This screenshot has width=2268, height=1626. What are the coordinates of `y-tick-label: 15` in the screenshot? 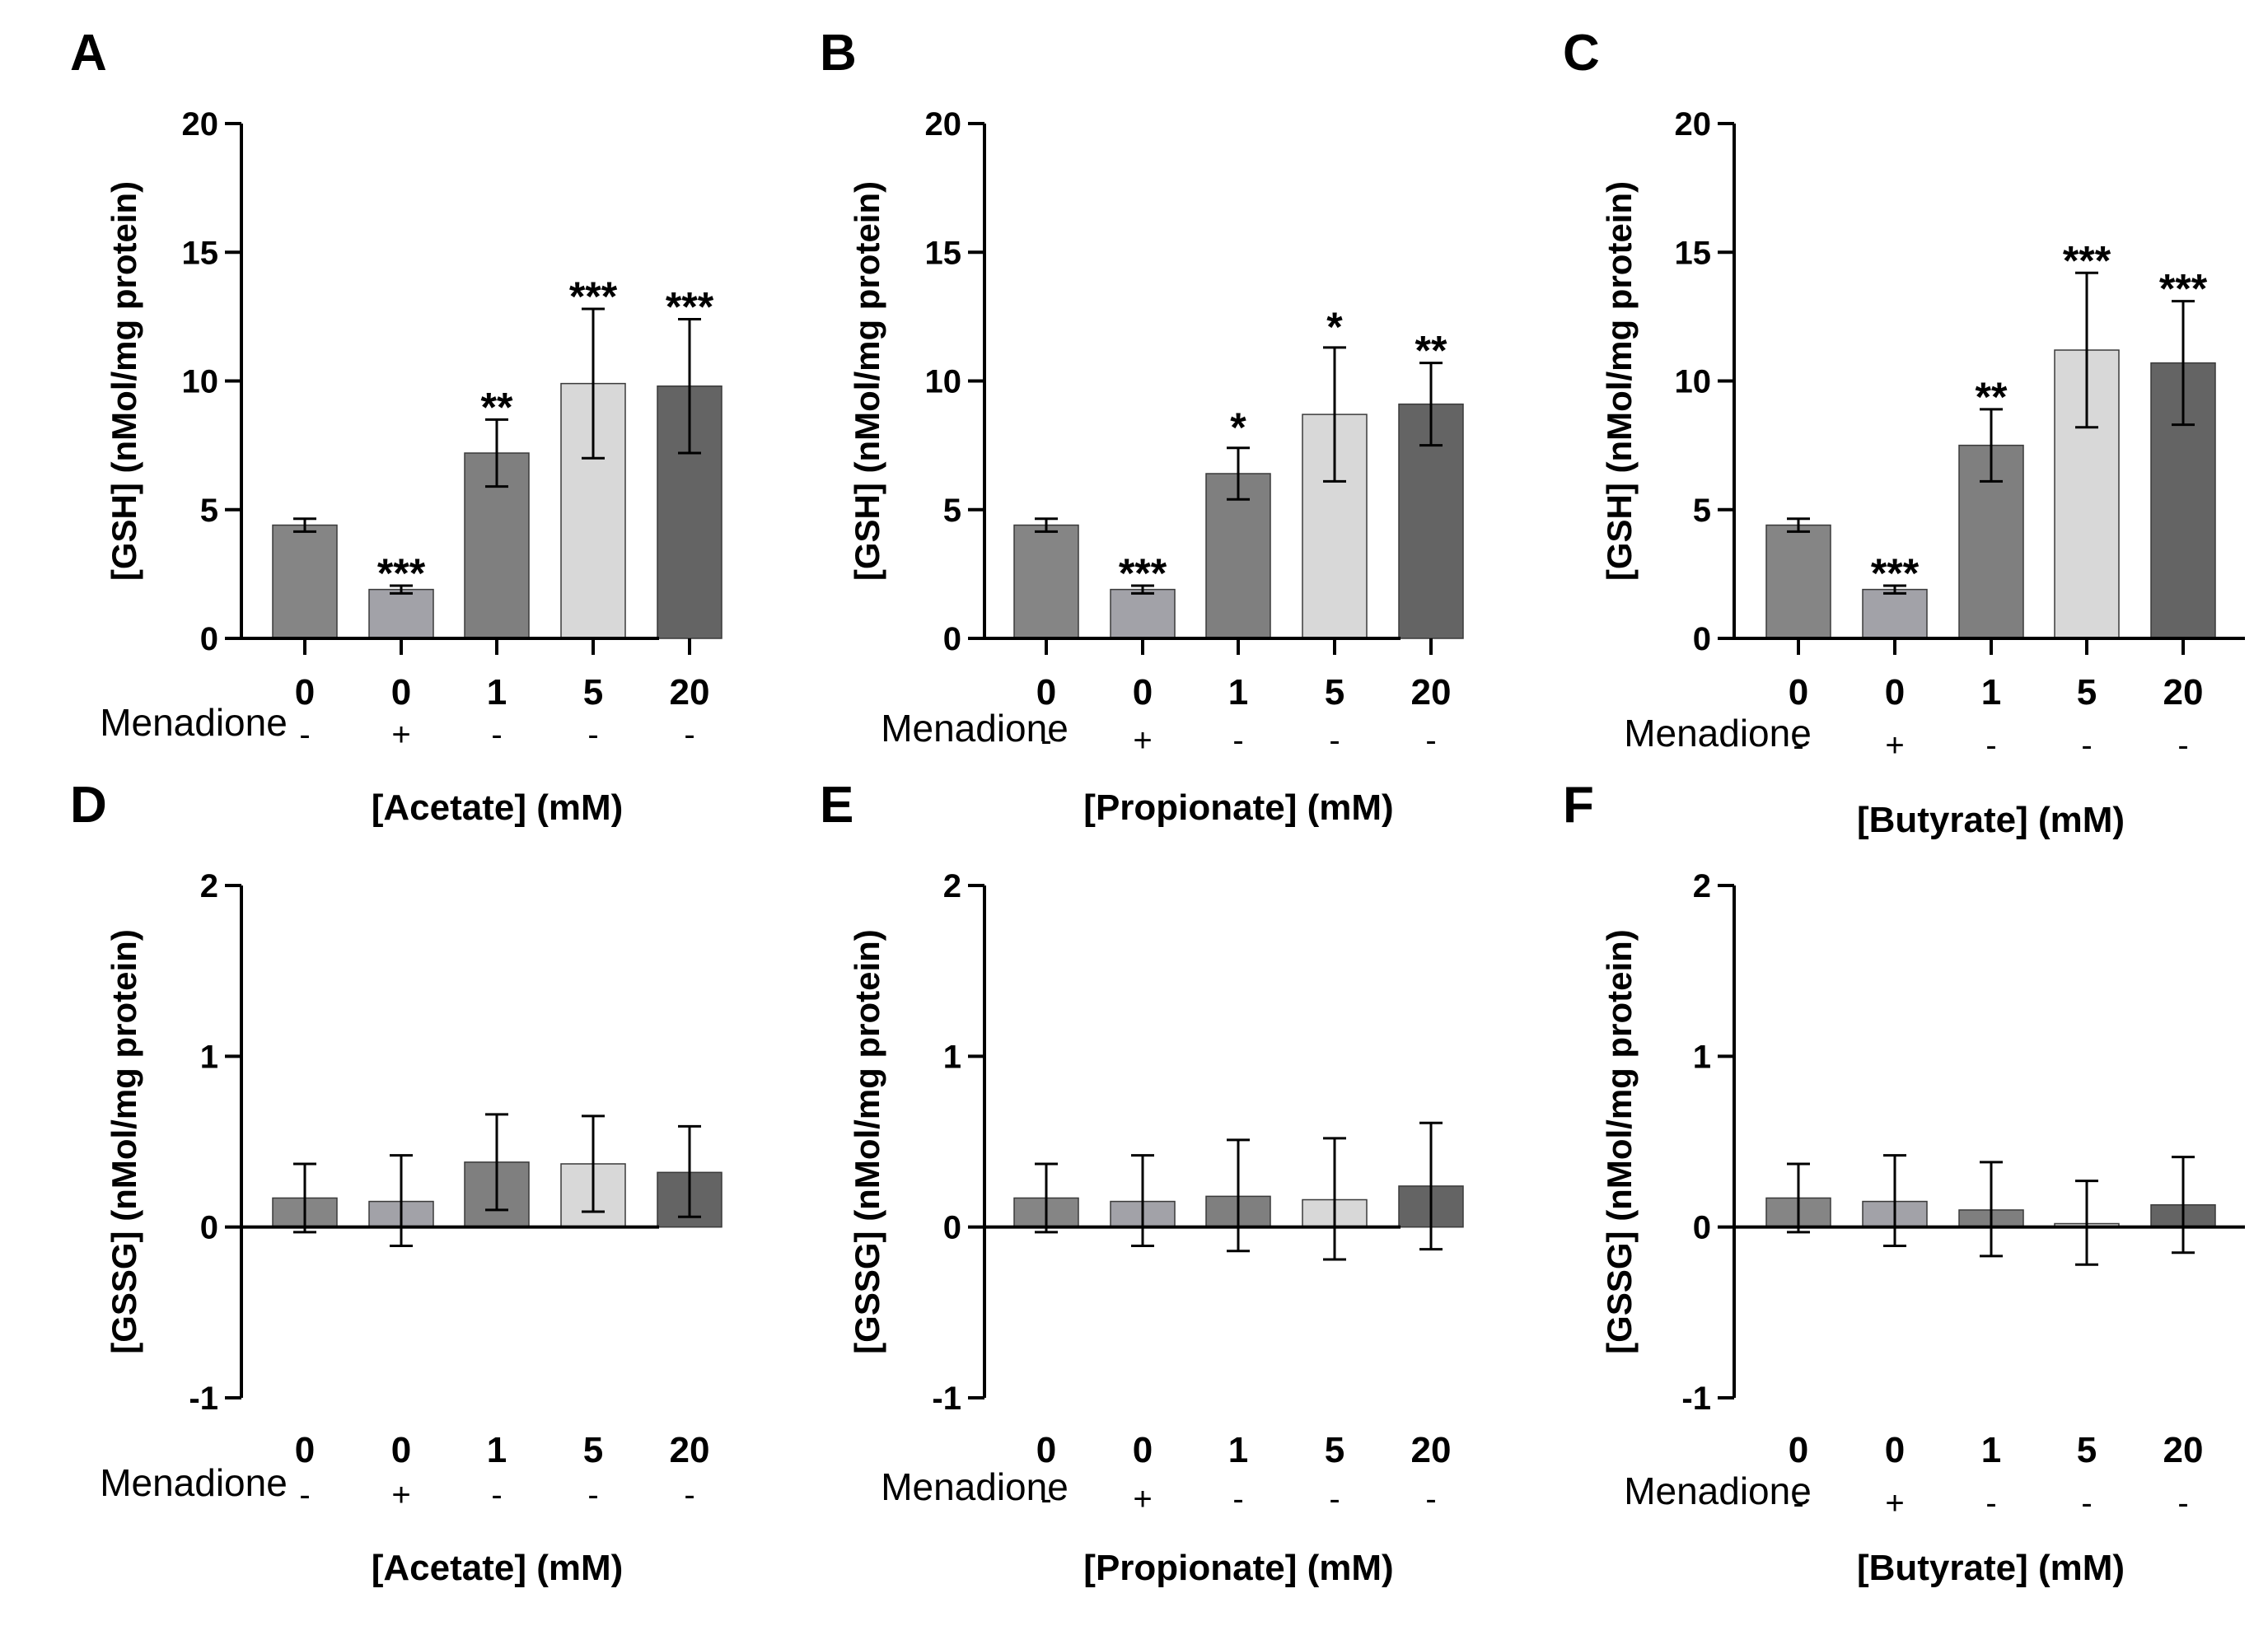 It's located at (944, 253).